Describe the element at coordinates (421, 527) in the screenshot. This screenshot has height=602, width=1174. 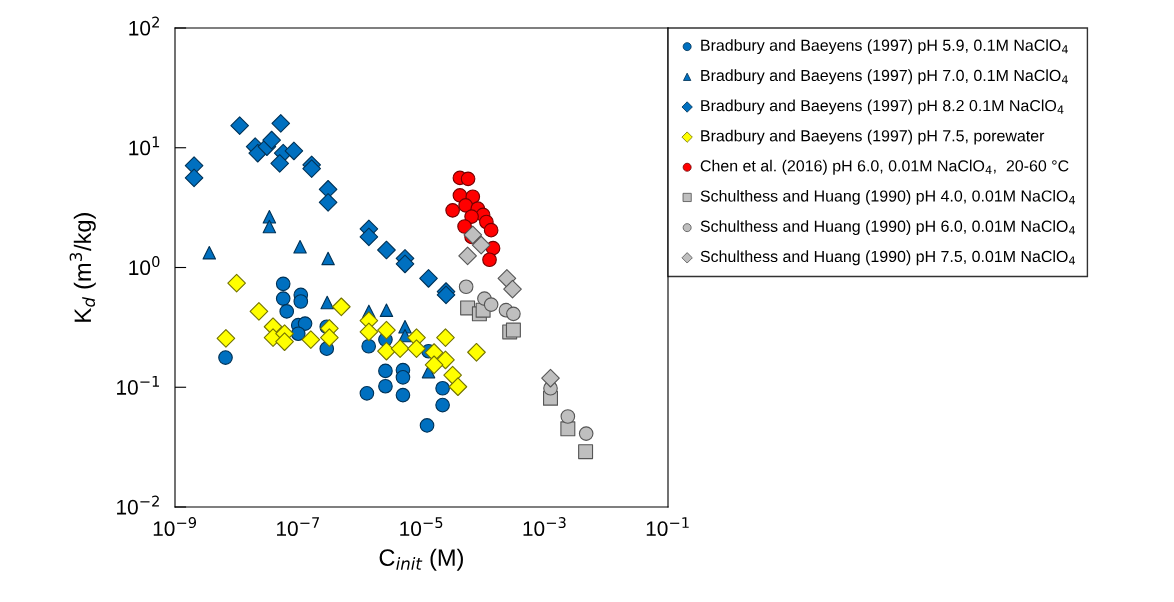
I see `x-tick-label: 10$^{−5}$` at that location.